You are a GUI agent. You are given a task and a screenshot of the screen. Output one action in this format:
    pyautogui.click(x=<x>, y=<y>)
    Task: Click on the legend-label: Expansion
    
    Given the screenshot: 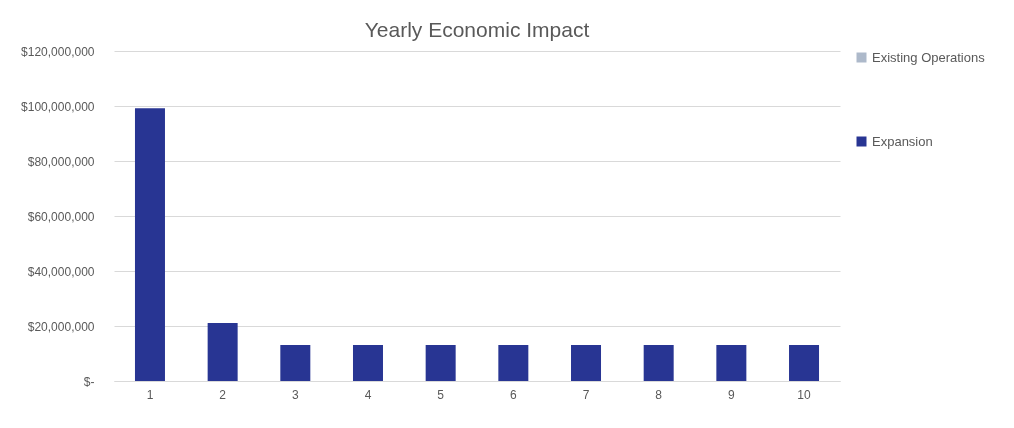 What is the action you would take?
    pyautogui.click(x=902, y=141)
    